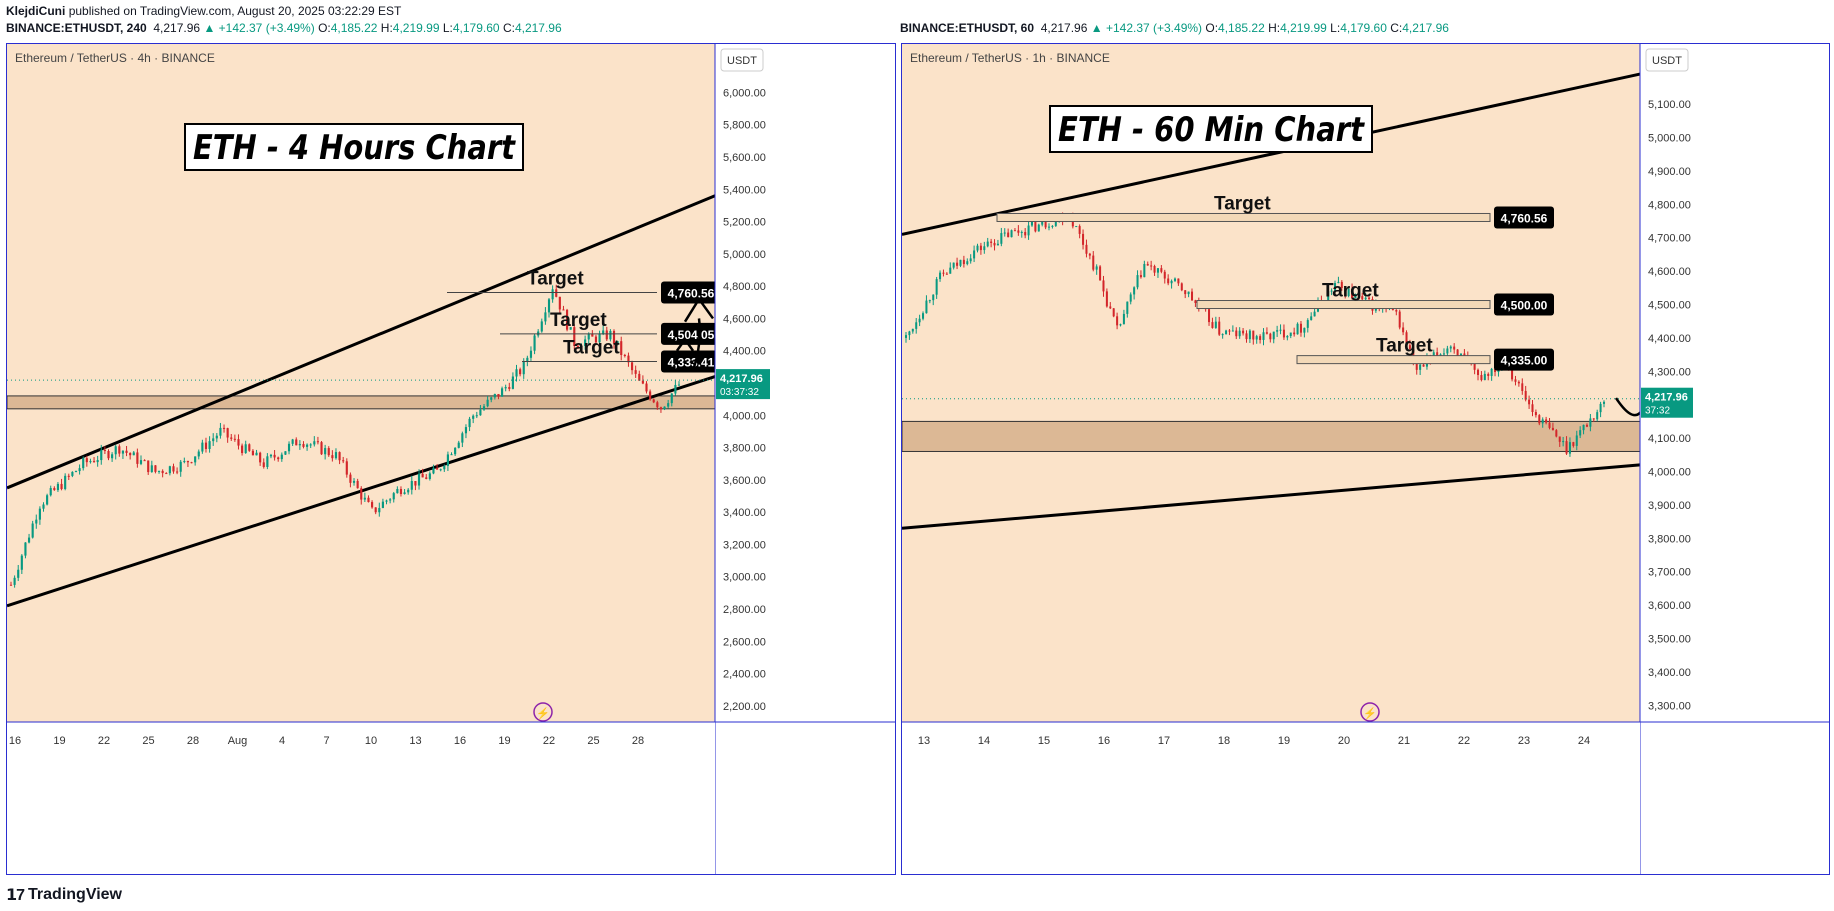  What do you see at coordinates (1669, 706) in the screenshot?
I see `y-tick-label: 3,300.00` at bounding box center [1669, 706].